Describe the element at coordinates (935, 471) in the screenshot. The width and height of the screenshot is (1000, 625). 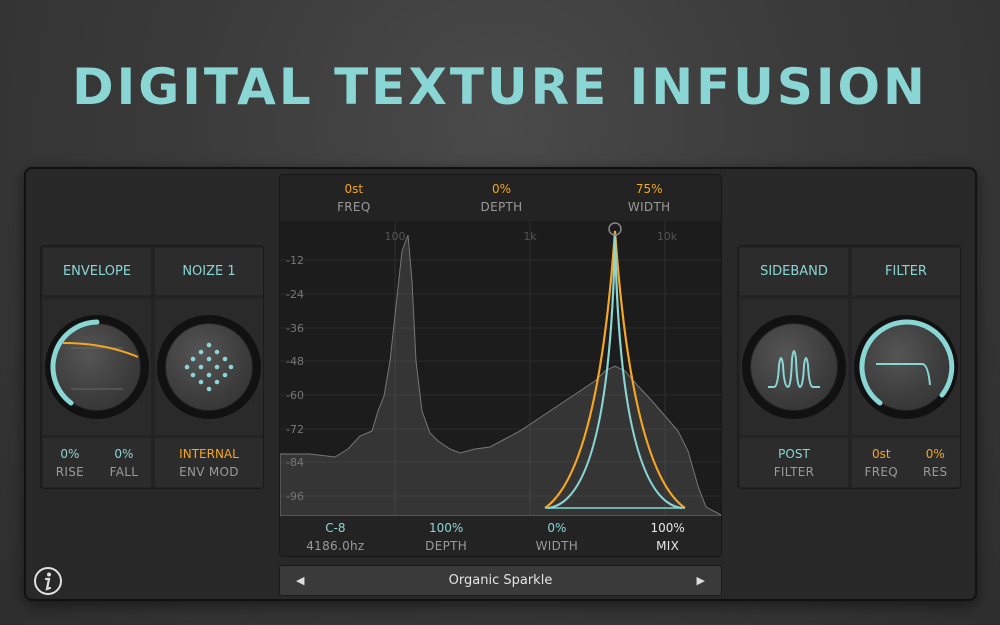
I see `filter-res-label: RES` at that location.